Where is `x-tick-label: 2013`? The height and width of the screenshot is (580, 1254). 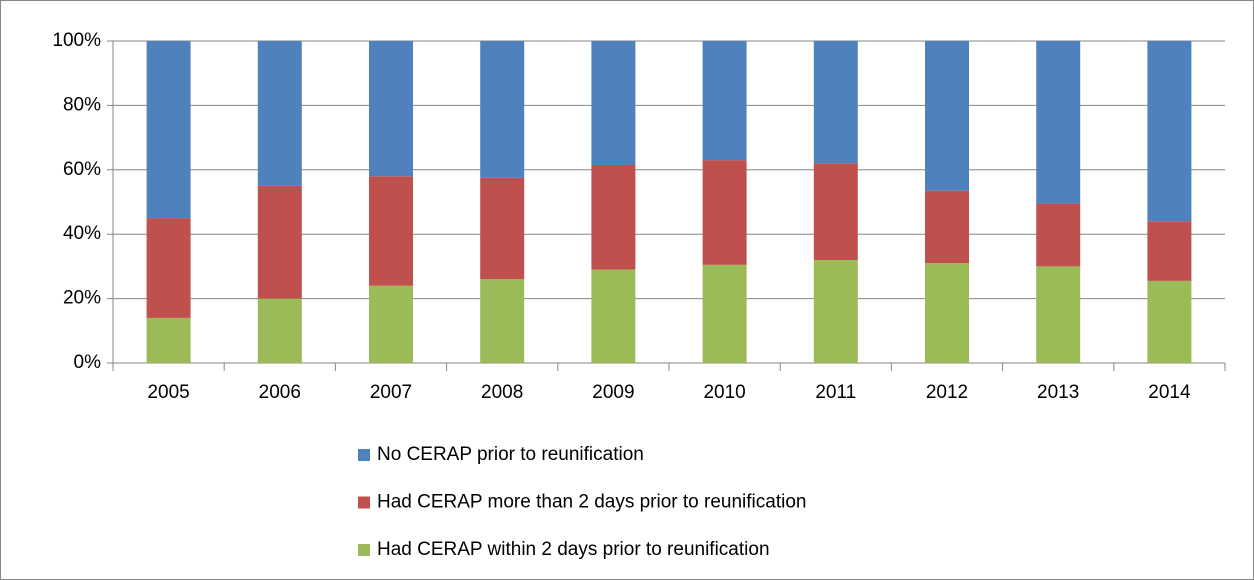 x-tick-label: 2013 is located at coordinates (1058, 392).